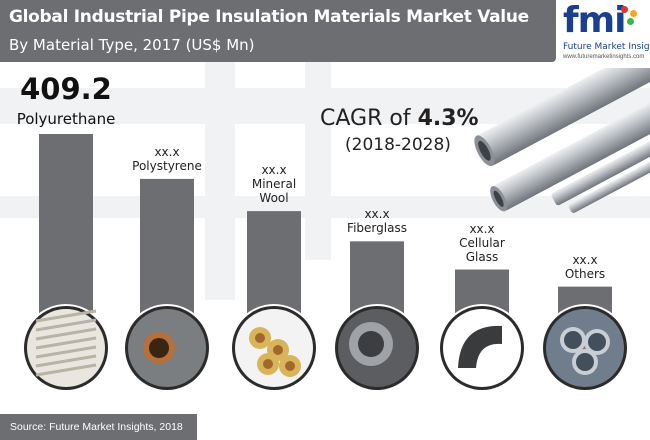 The width and height of the screenshot is (650, 440). What do you see at coordinates (595, 20) in the screenshot?
I see `logo-letters: fmi` at bounding box center [595, 20].